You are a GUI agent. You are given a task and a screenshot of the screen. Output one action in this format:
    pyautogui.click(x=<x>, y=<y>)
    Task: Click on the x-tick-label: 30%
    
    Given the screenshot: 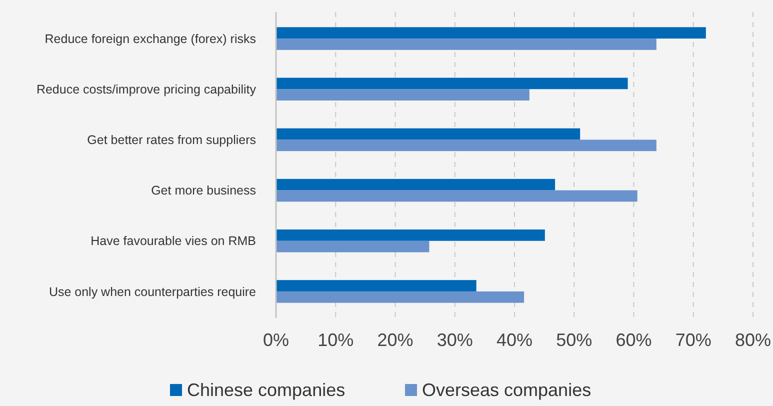 What is the action you would take?
    pyautogui.click(x=454, y=340)
    